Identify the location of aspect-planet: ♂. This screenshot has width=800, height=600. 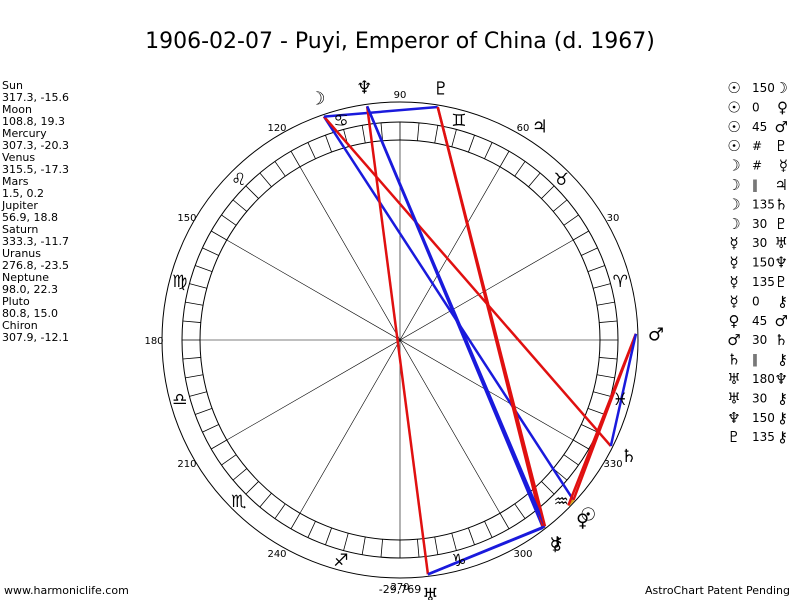
(781, 321).